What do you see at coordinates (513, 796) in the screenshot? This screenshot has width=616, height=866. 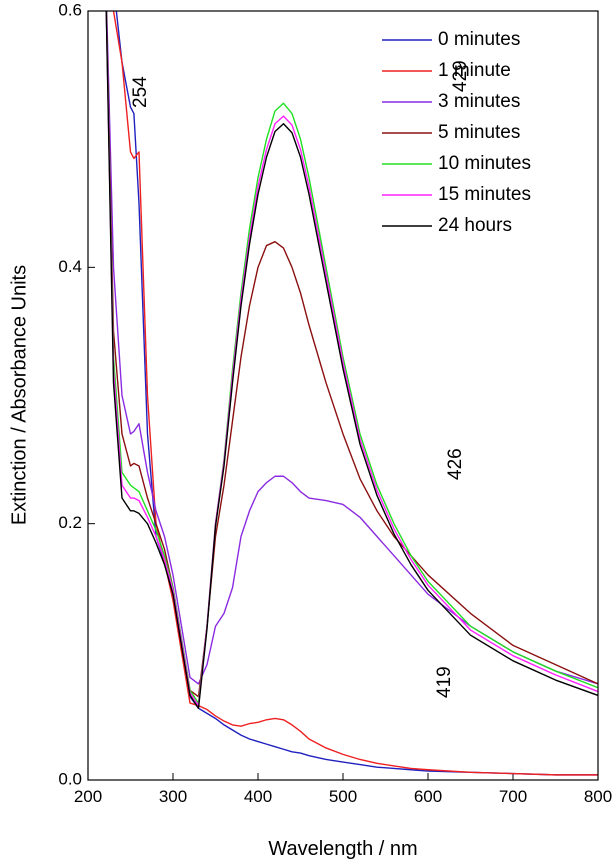 I see `x-tick-label: 700` at bounding box center [513, 796].